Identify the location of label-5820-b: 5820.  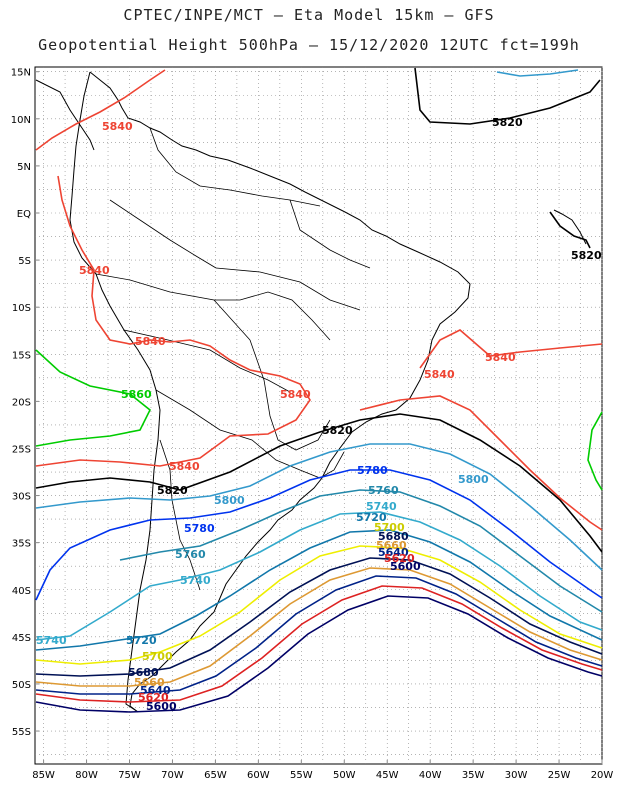
(586, 255).